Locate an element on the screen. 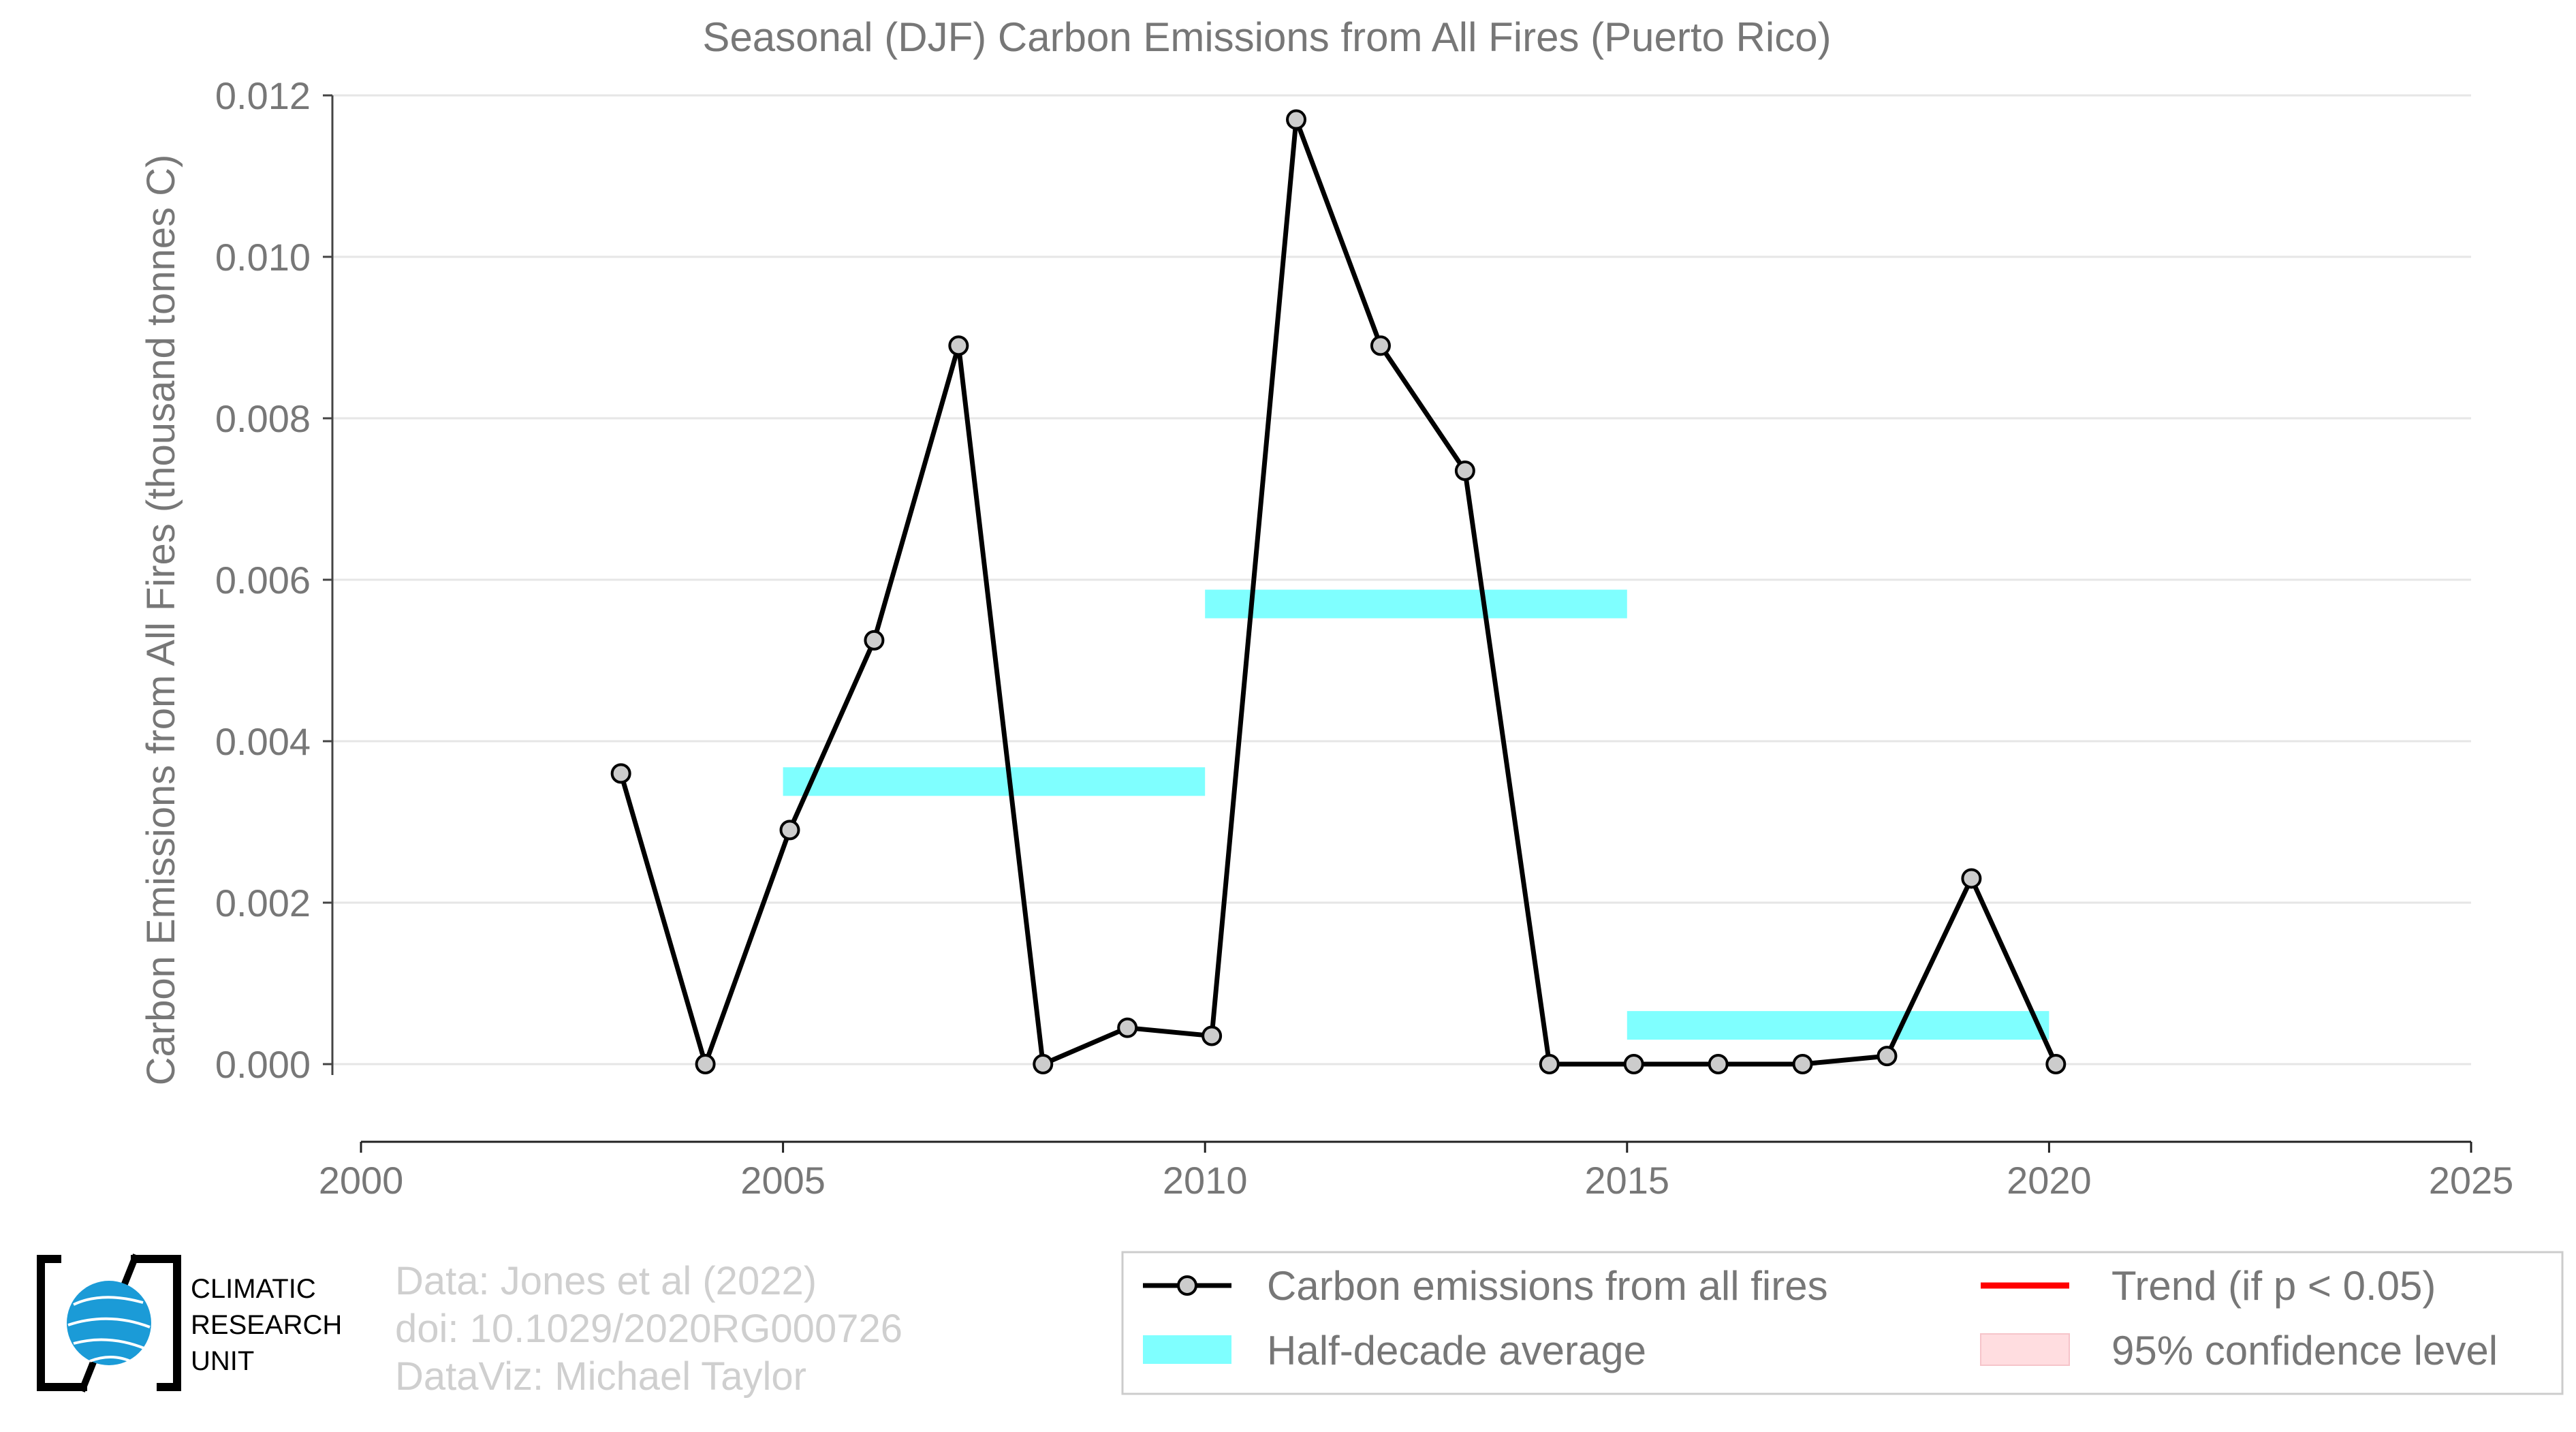 This screenshot has height=1432, width=2576. legend-swatch-confidence is located at coordinates (2025, 1349).